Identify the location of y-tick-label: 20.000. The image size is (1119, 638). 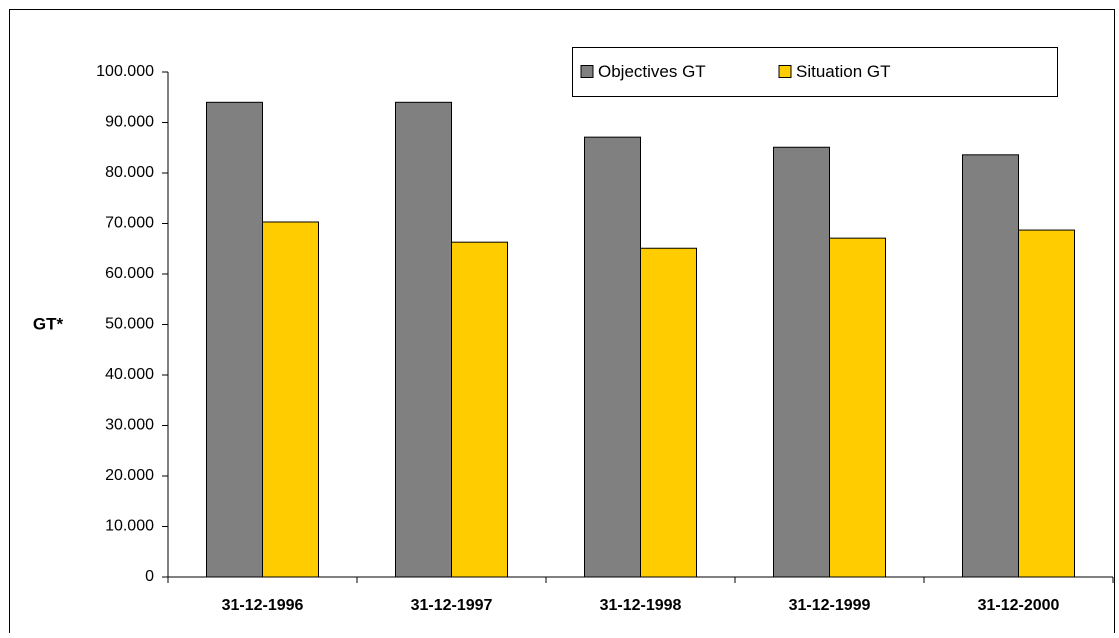
(129, 475).